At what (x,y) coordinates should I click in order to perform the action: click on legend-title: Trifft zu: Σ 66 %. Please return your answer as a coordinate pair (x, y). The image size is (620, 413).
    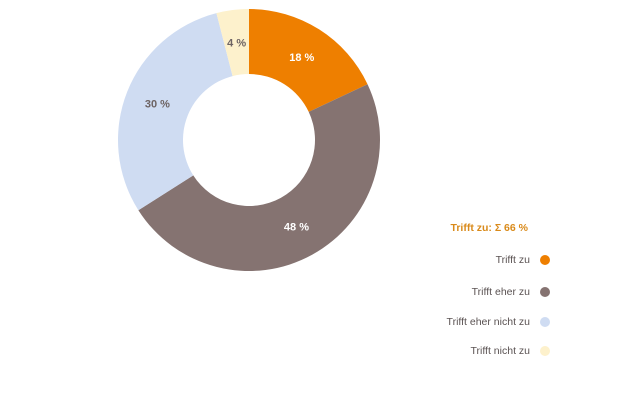
    Looking at the image, I should click on (489, 228).